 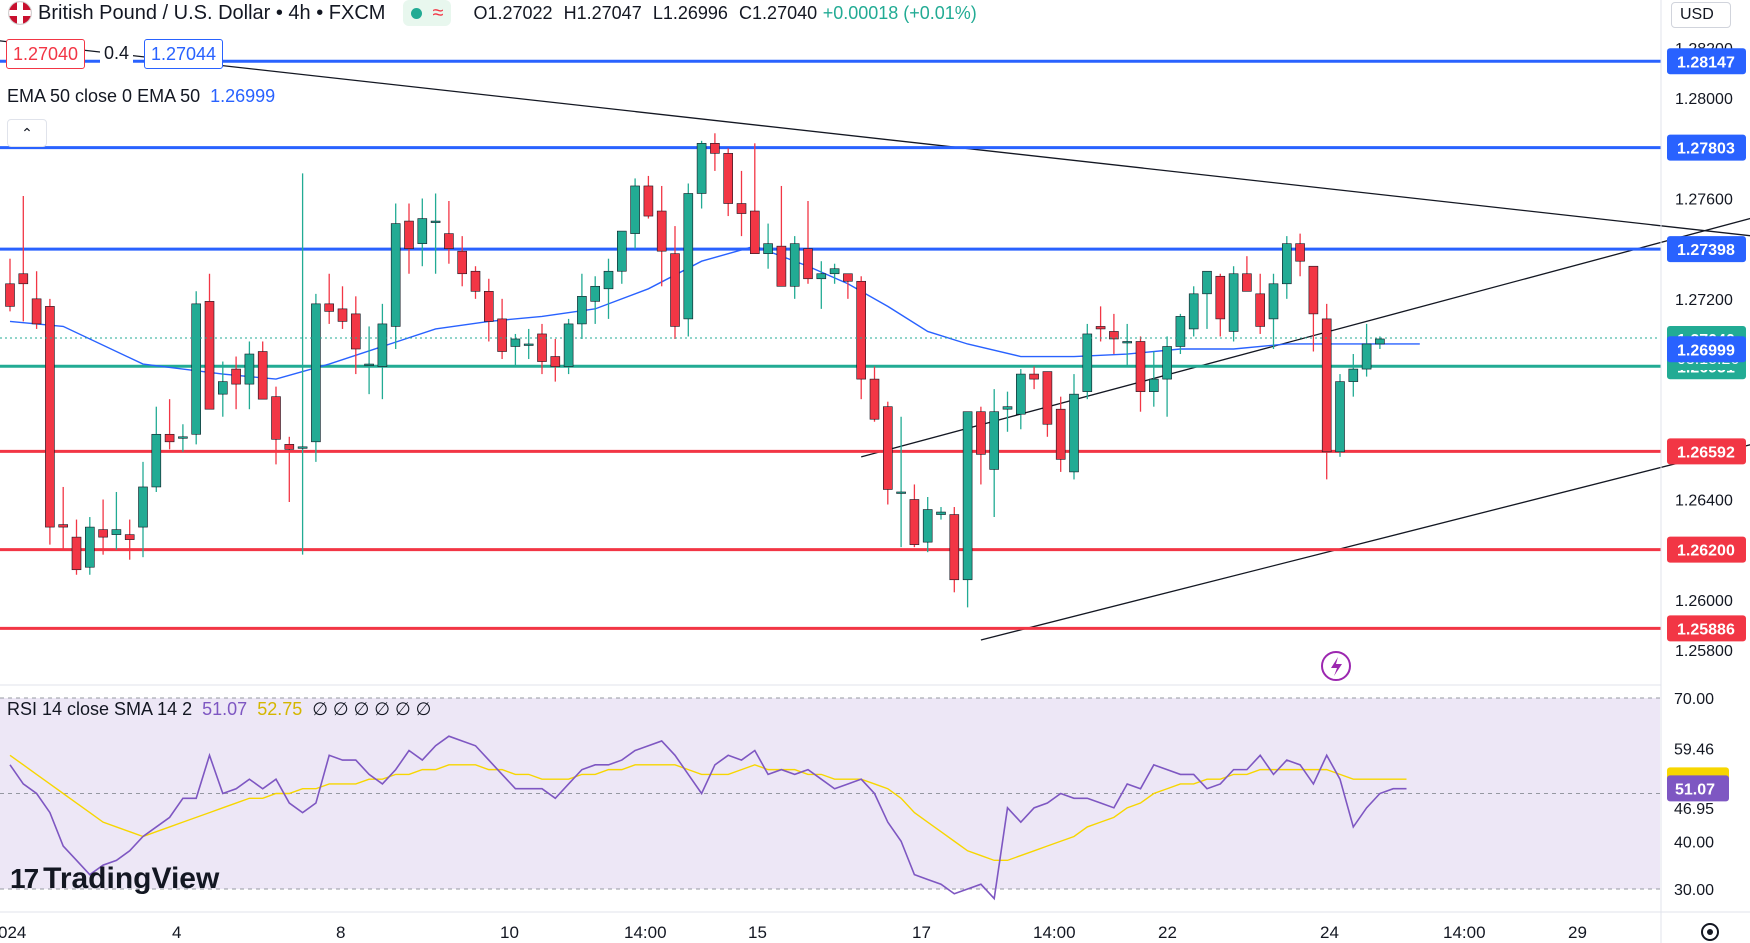 What do you see at coordinates (708, 808) in the screenshot?
I see `rsi-sma-line` at bounding box center [708, 808].